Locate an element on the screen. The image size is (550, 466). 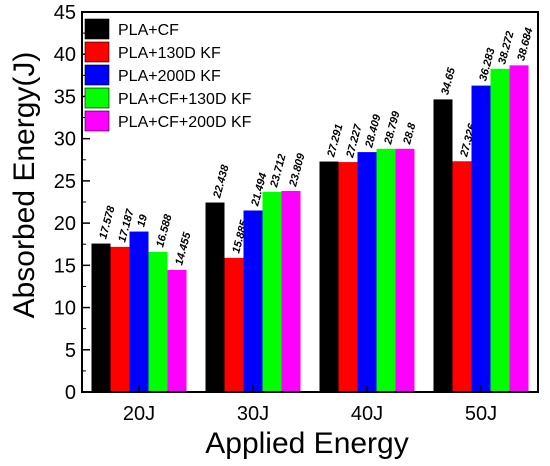
data-label: 28.8 is located at coordinates (410, 134).